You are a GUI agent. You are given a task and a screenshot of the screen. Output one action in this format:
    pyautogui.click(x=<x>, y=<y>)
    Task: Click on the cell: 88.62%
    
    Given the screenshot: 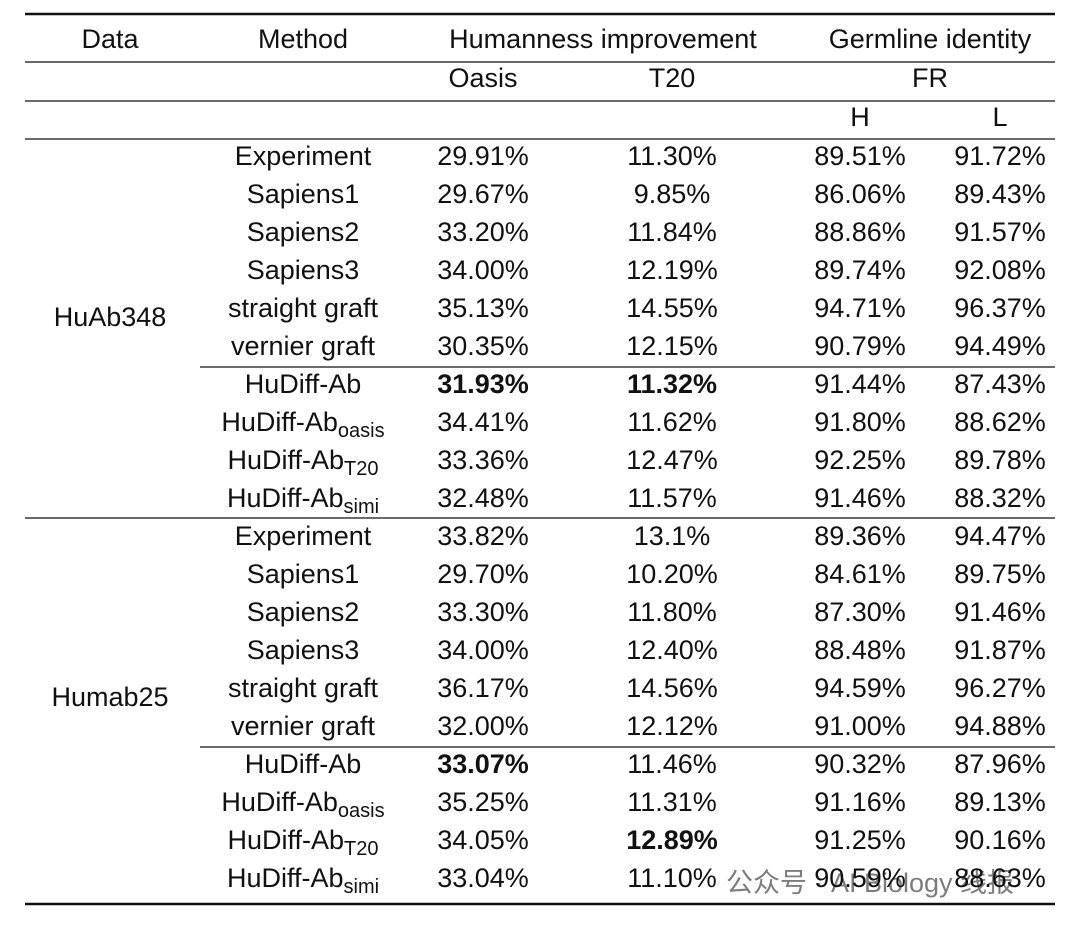 What is the action you would take?
    pyautogui.click(x=1000, y=422)
    